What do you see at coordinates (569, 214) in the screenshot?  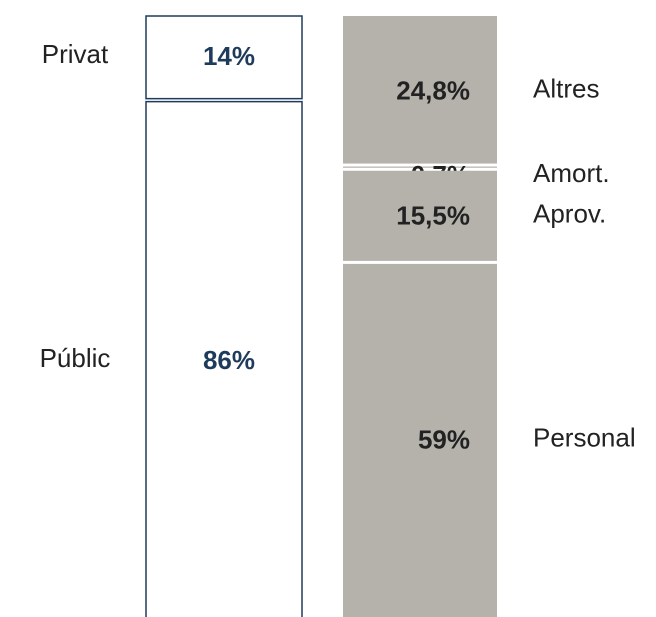 I see `category-label: Aprov.` at bounding box center [569, 214].